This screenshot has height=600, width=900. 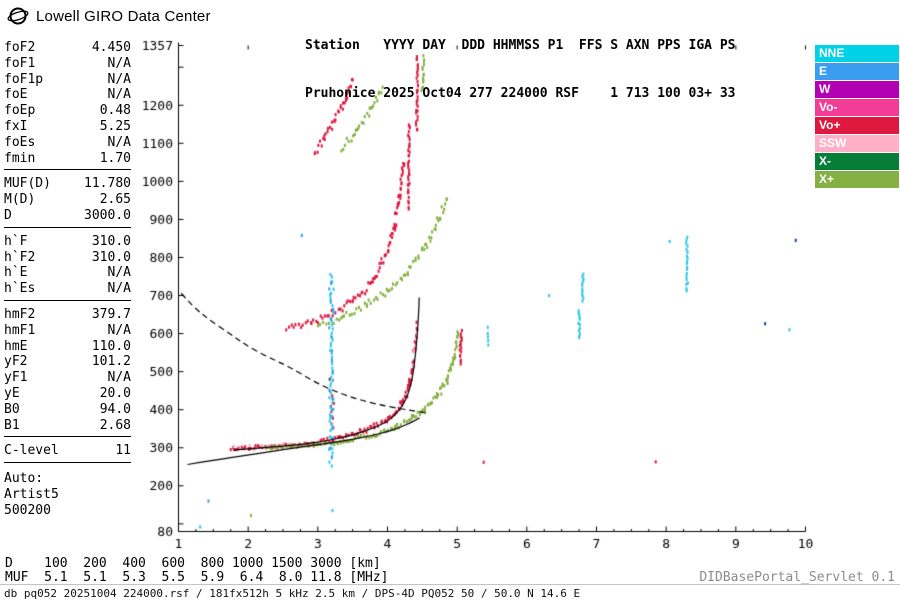 I want to click on parameter-value: 379.7, so click(x=111, y=314).